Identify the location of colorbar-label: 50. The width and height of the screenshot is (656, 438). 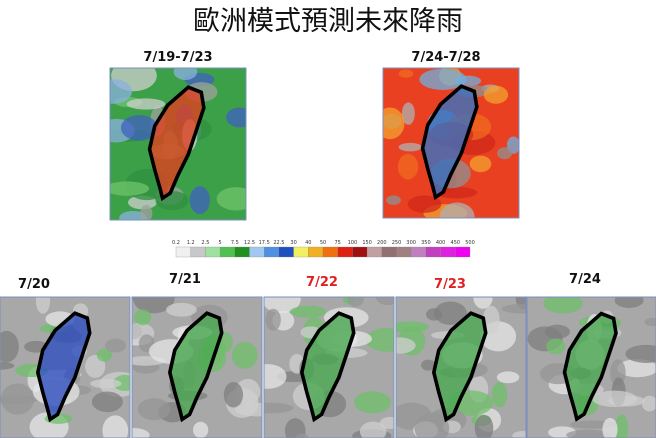
(323, 243).